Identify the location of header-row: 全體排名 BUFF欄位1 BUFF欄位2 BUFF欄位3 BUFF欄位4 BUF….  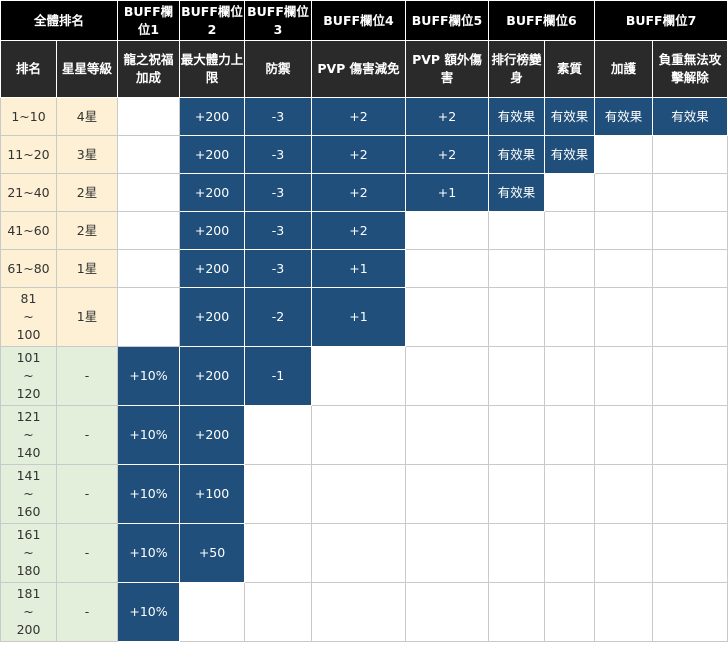
(364, 20).